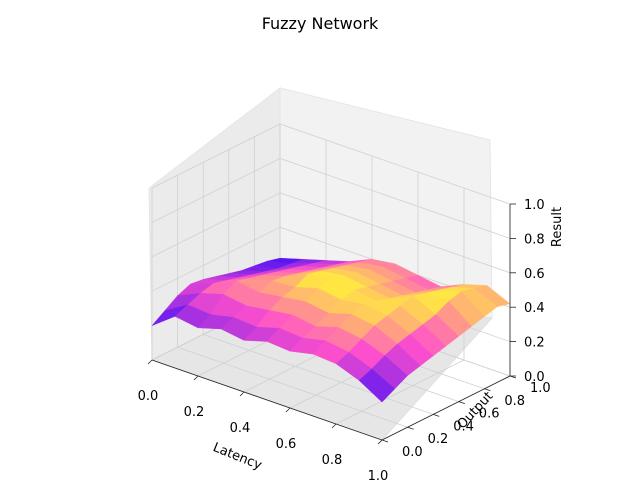  Describe the element at coordinates (489, 414) in the screenshot. I see `y-tick-label: 0.6` at that location.